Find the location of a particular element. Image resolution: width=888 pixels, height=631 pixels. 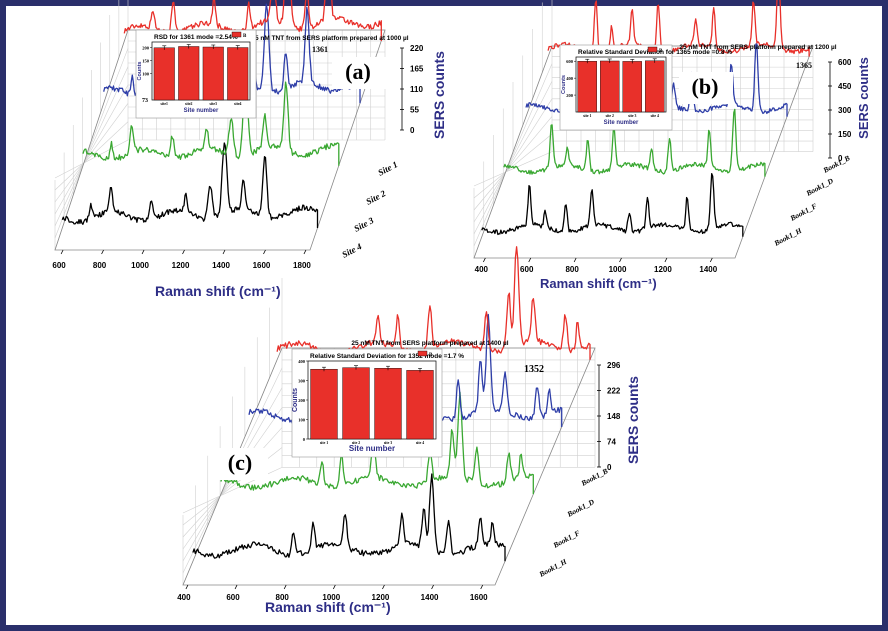

panel-label: (a) is located at coordinates (358, 71).